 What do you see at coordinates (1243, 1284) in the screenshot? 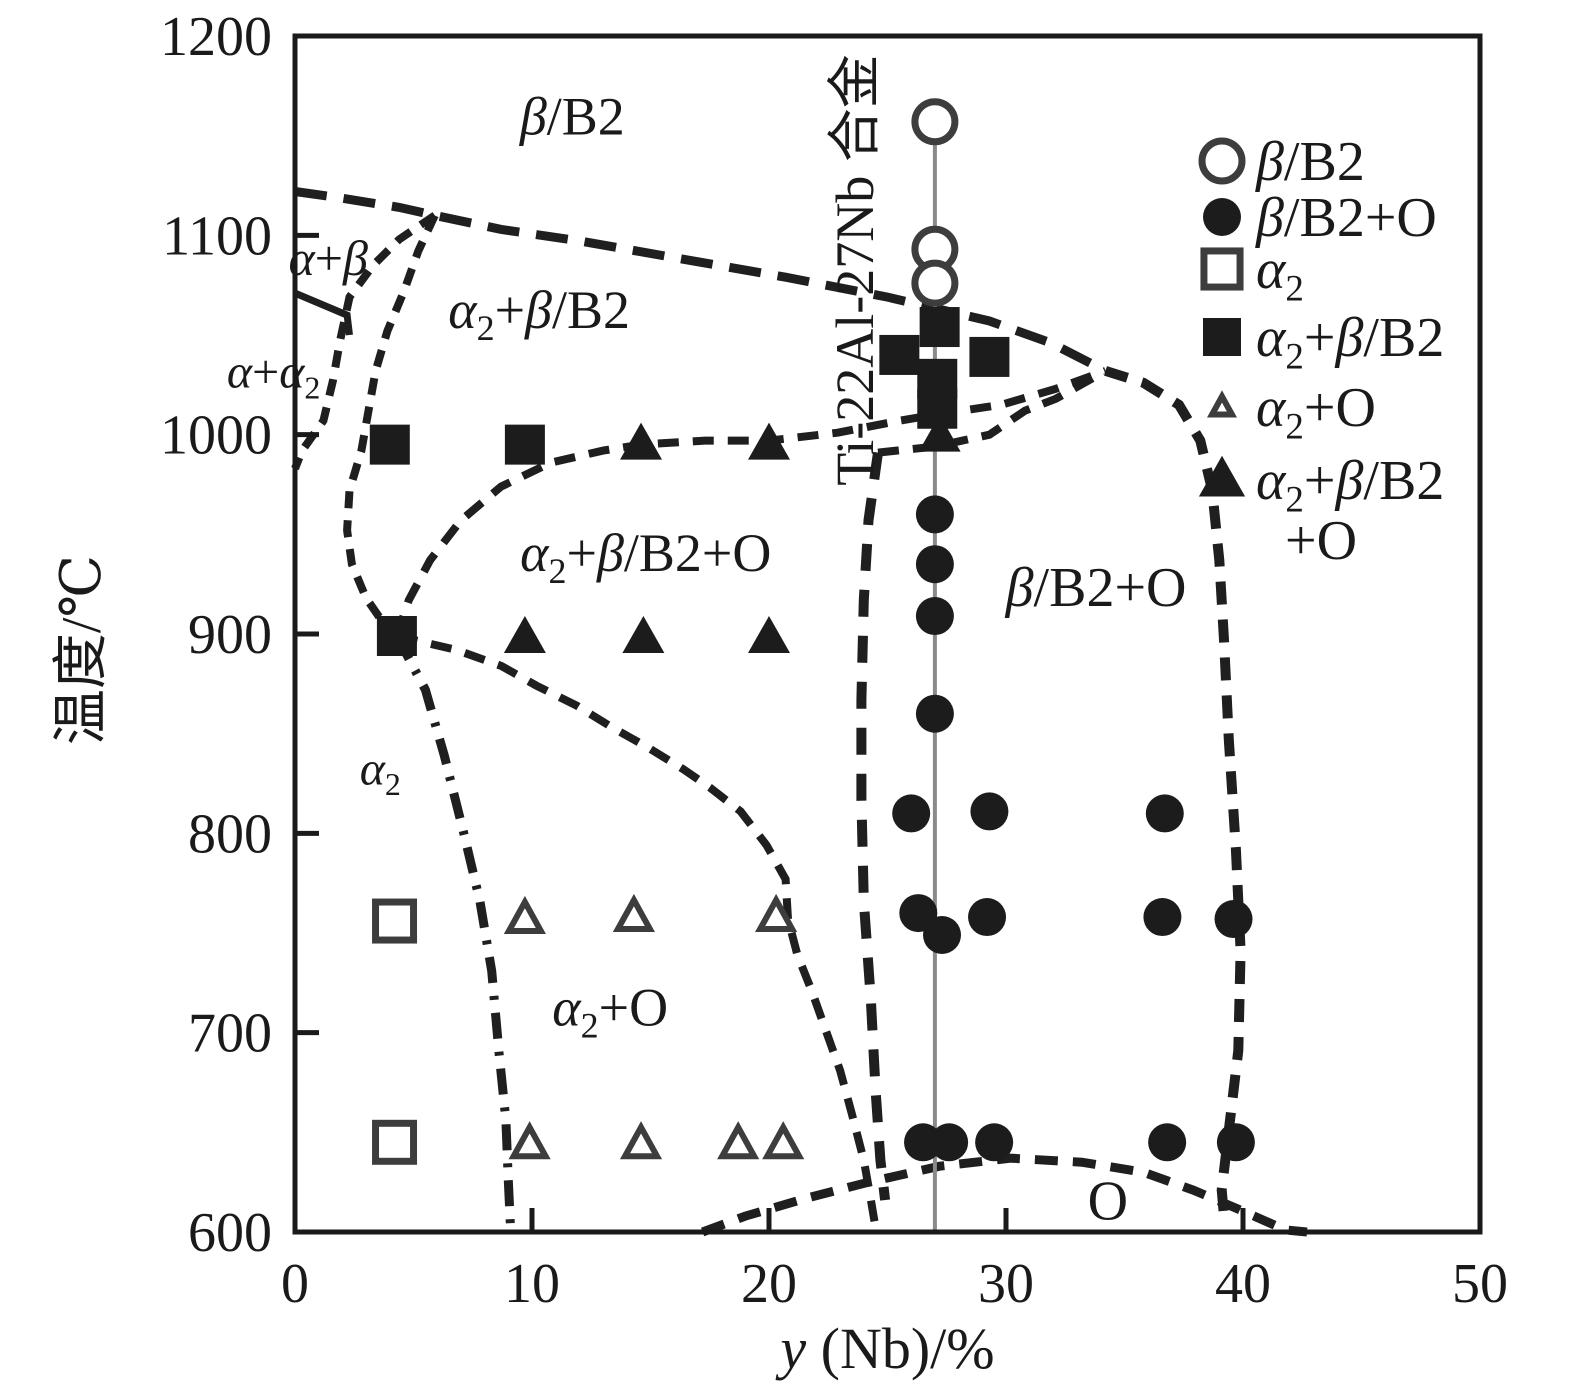
I see `x-tick-label-40: 40` at bounding box center [1243, 1284].